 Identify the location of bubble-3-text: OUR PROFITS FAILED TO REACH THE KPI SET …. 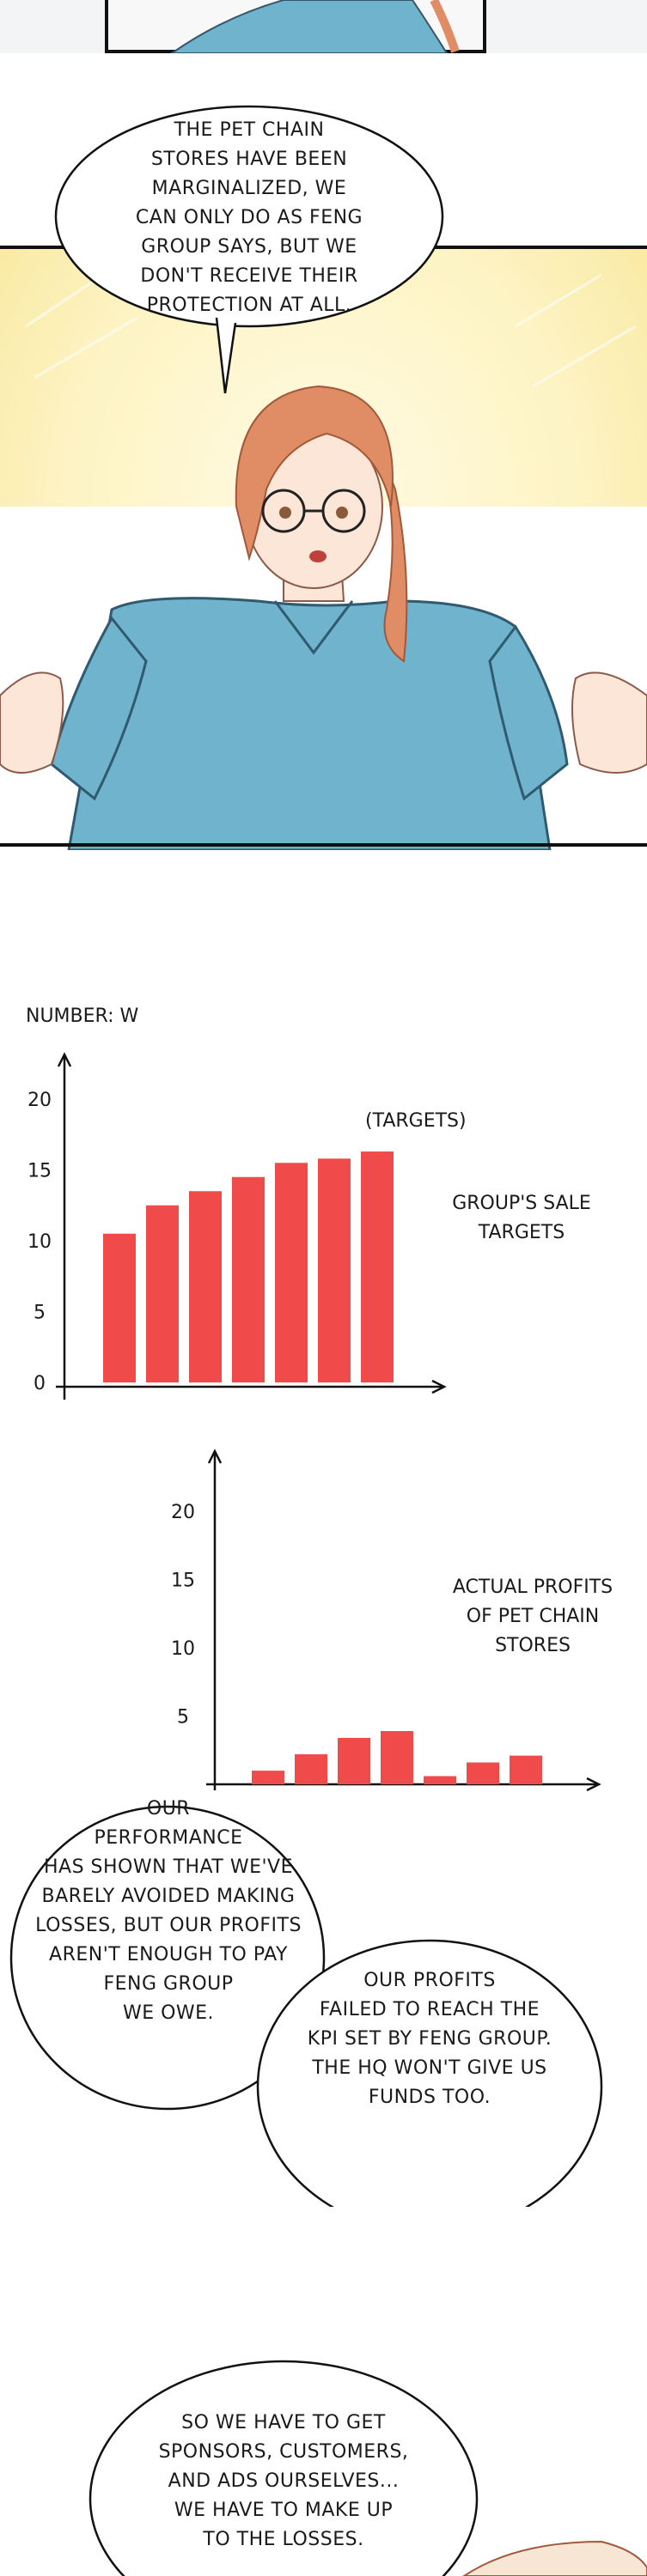
(430, 2039).